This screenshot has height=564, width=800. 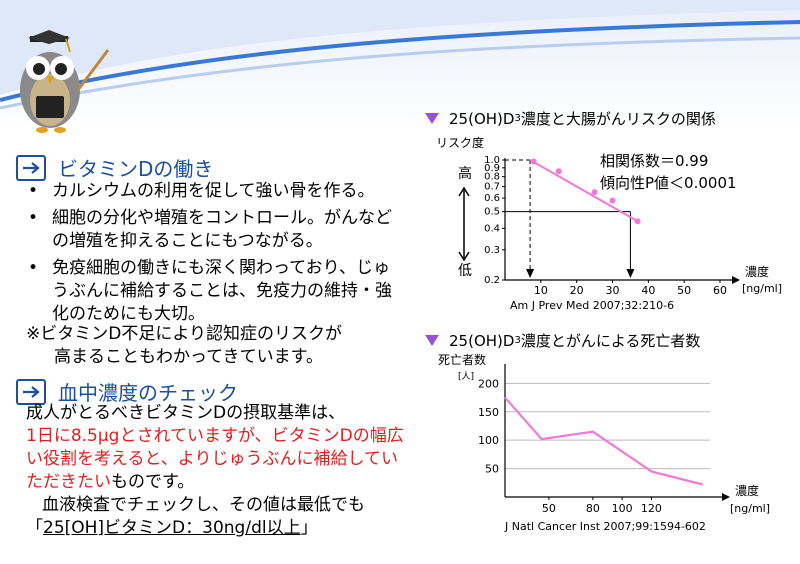 I want to click on y-tick-label: 50, so click(x=492, y=469).